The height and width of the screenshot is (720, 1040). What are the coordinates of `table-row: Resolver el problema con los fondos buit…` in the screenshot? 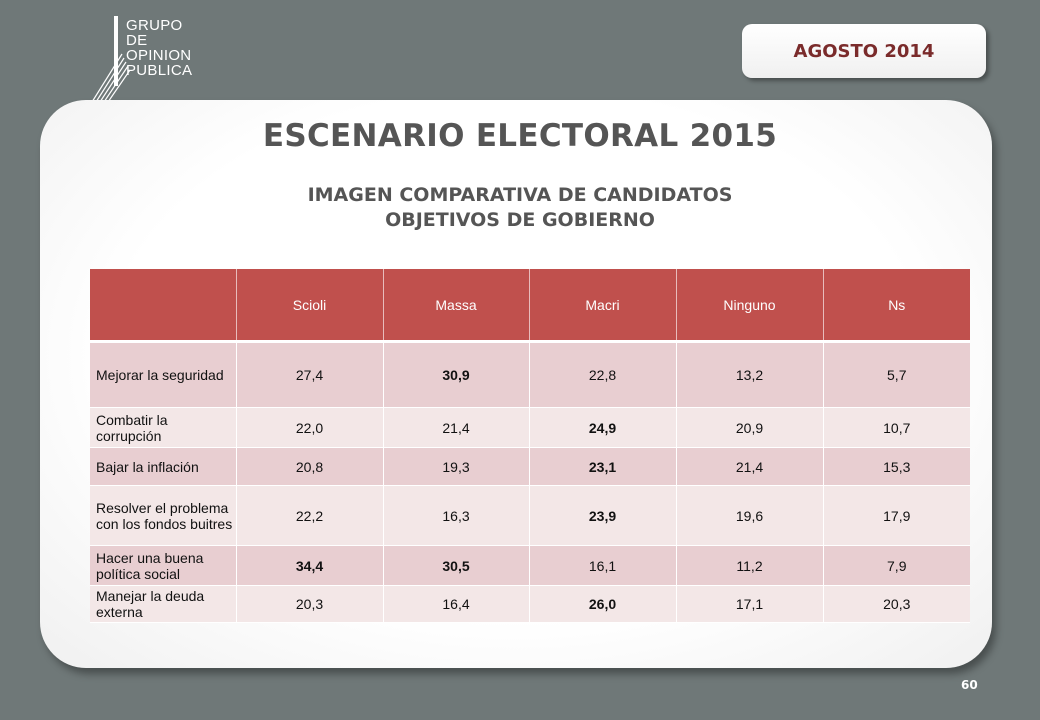 It's located at (530, 515).